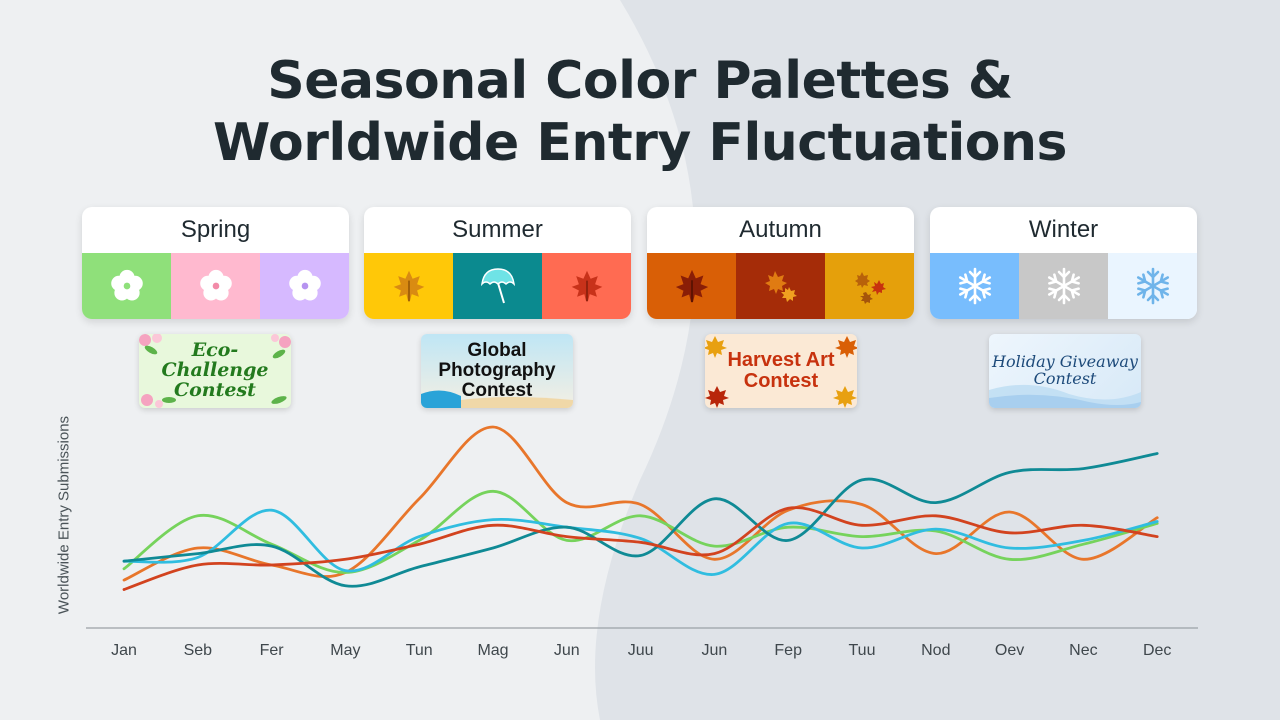 The width and height of the screenshot is (1280, 720). Describe the element at coordinates (640, 143) in the screenshot. I see `title-line-2: Worldwide Entry Fluctuations` at that location.